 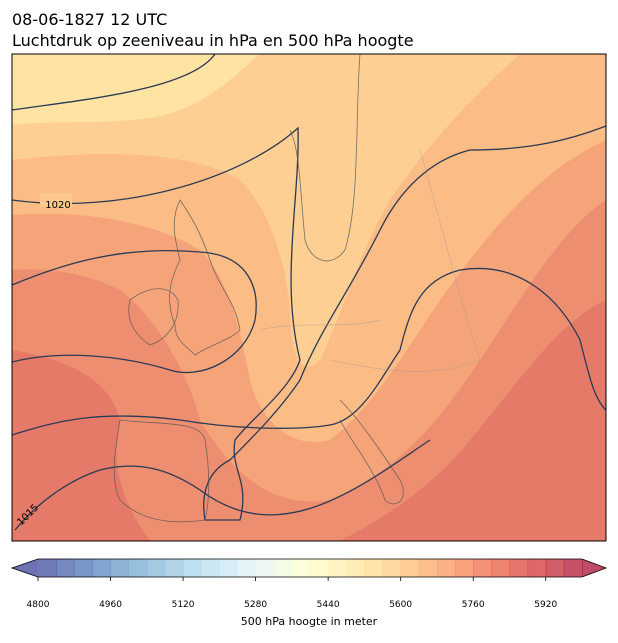 I want to click on label-bg, so click(x=56, y=200).